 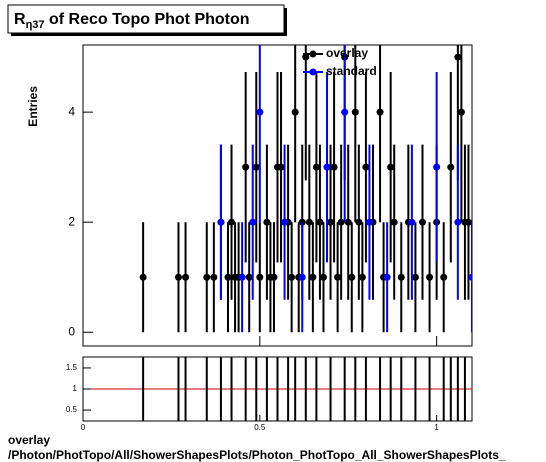 I want to click on title-main: R, so click(x=20, y=19).